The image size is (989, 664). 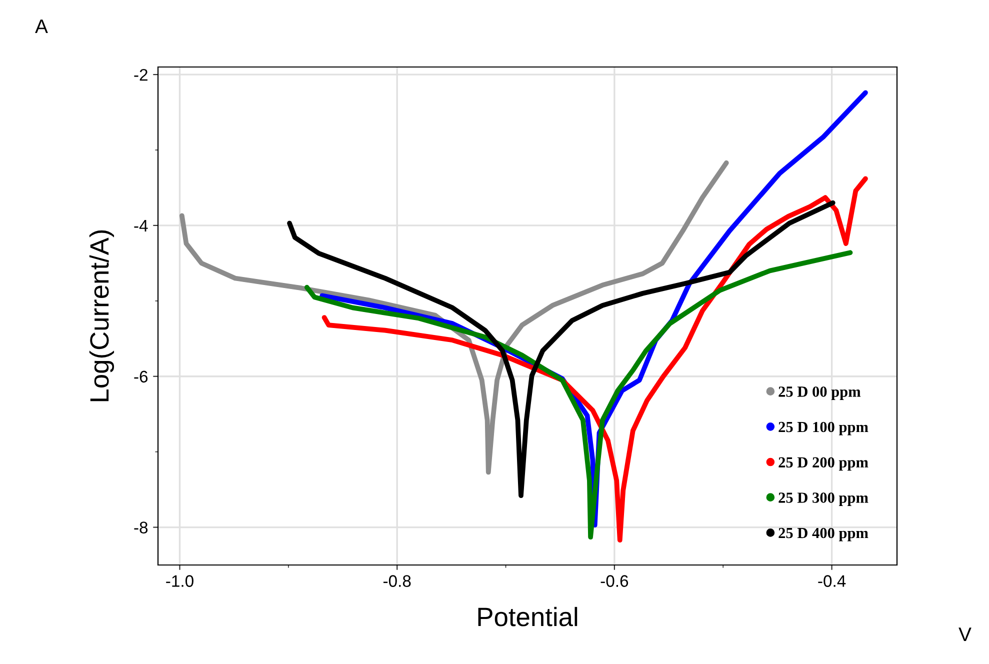 I want to click on x-tick-label: -1.0, so click(x=180, y=581).